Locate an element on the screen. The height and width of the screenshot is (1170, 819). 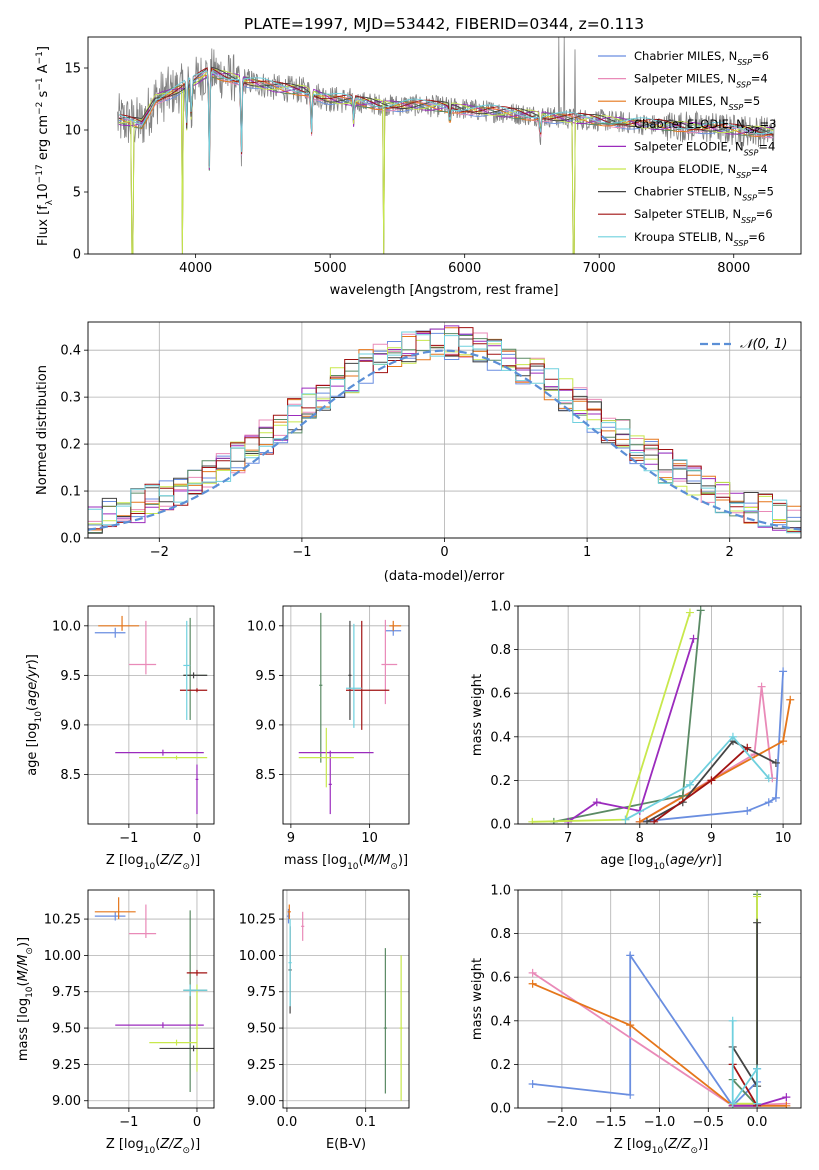
observed-spectrum-line is located at coordinates (446, 102).